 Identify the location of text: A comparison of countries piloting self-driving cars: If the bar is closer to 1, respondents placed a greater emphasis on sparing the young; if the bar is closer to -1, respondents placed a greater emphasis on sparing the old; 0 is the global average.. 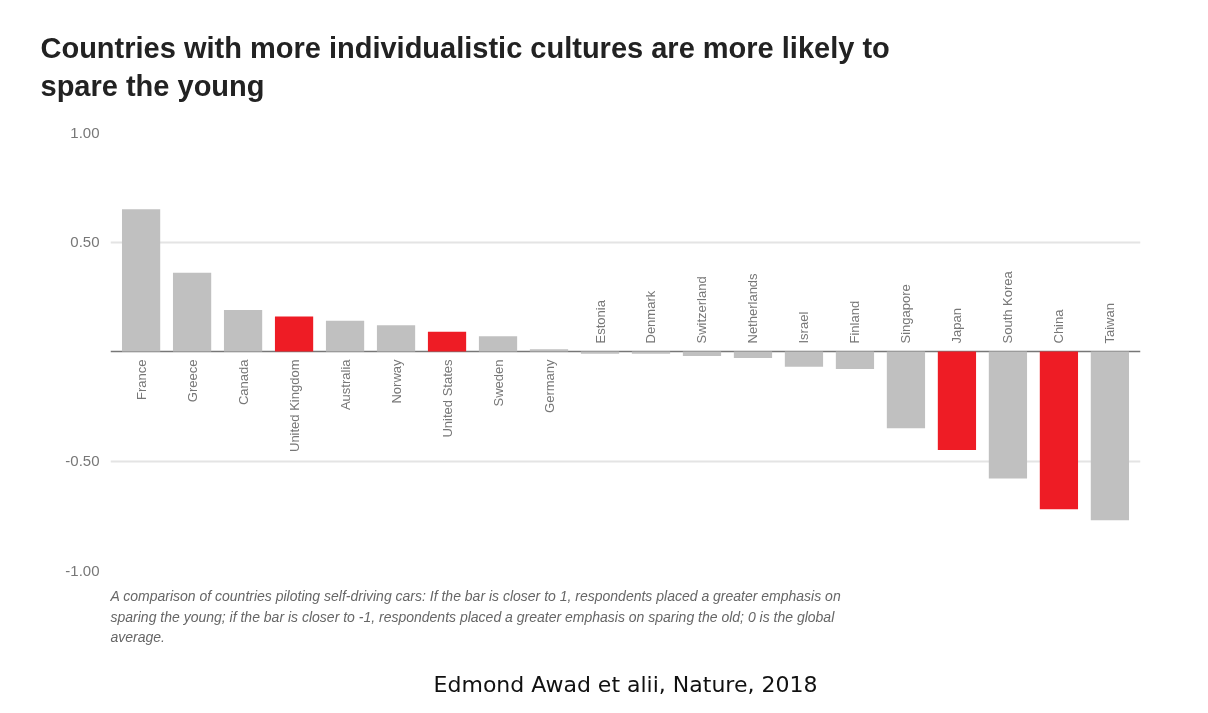
(475, 616).